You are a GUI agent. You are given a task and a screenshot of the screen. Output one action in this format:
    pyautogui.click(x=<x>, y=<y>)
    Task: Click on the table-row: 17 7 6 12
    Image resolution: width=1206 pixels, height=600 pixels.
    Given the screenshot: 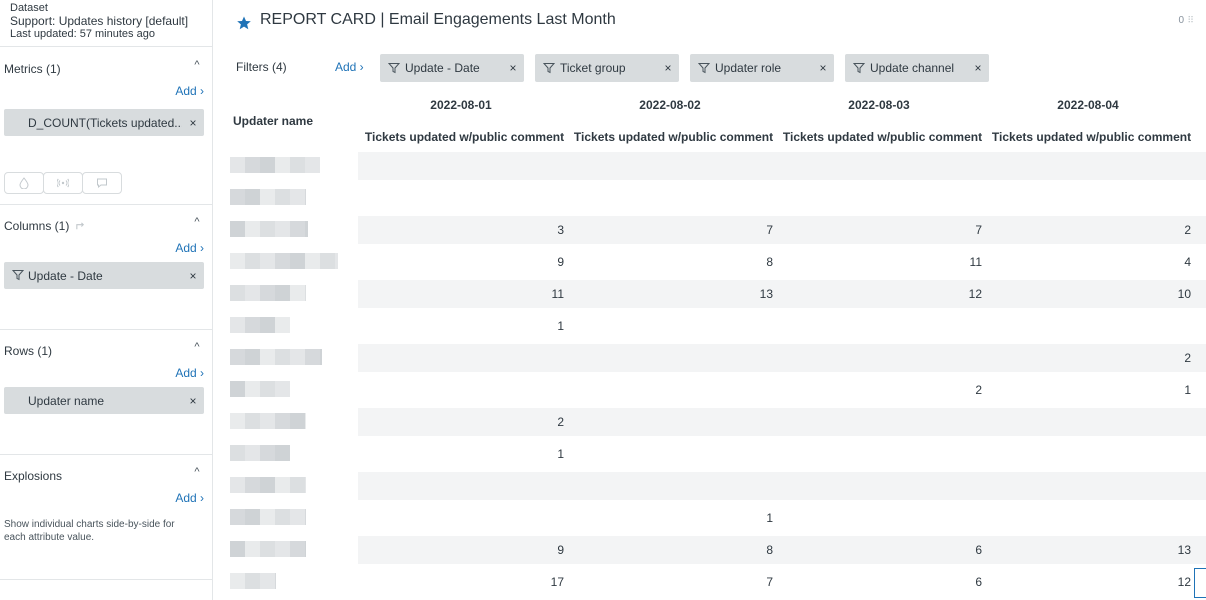 What is the action you would take?
    pyautogui.click(x=717, y=582)
    